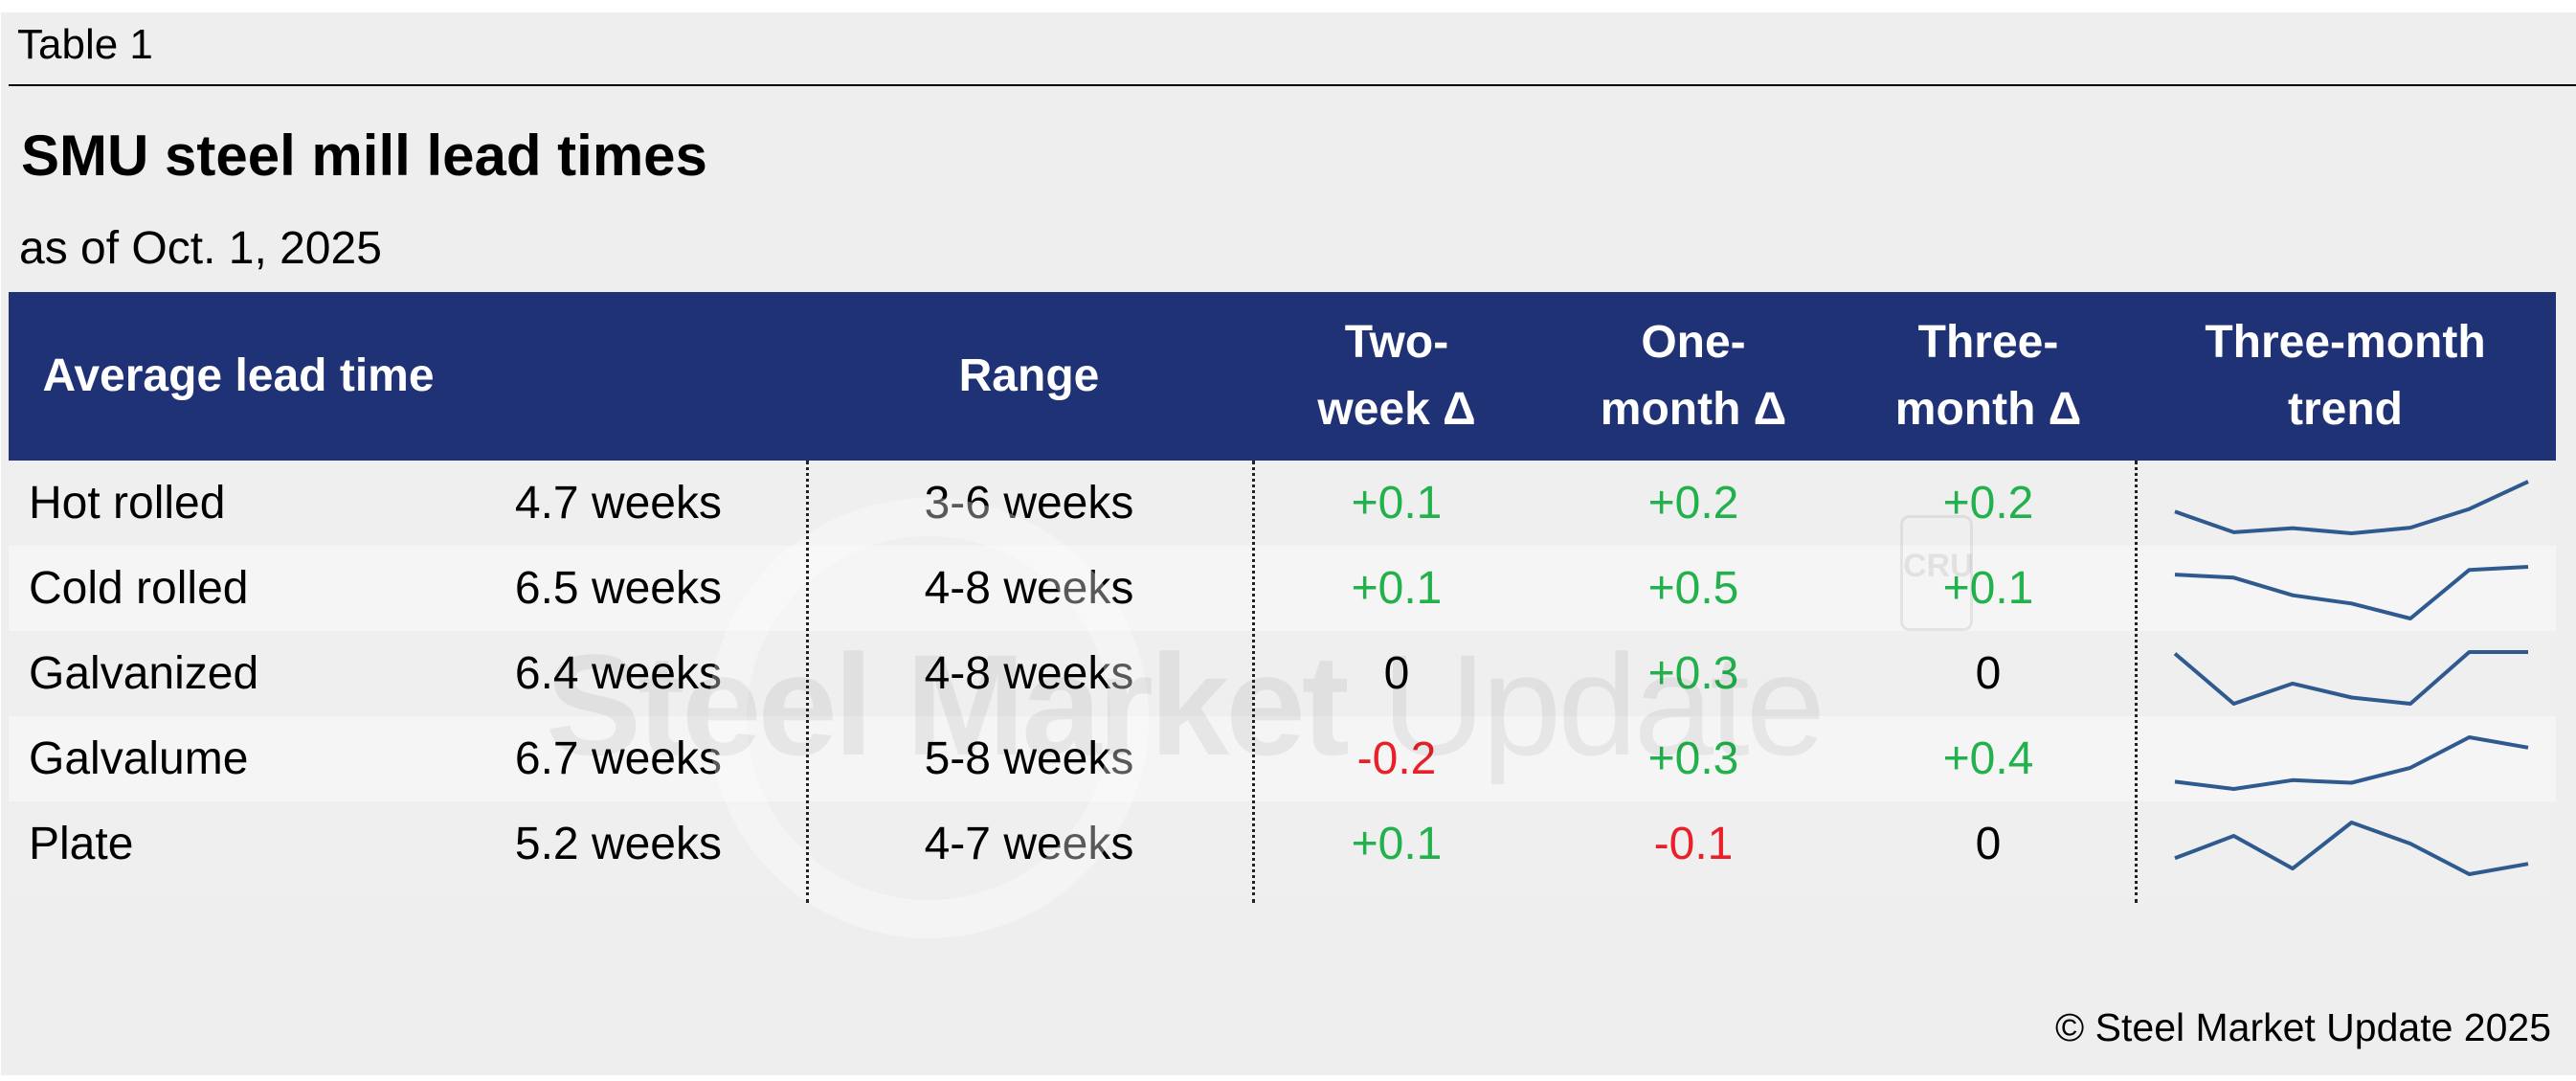  I want to click on product-name: Hot rolled, so click(128, 503).